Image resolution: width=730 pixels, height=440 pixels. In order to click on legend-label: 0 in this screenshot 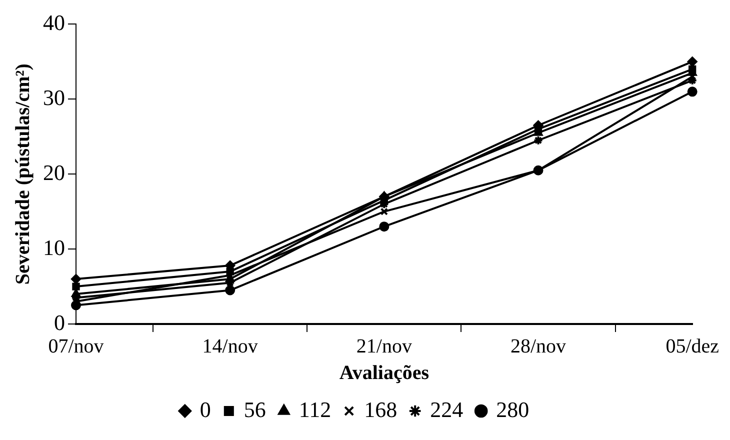, I will do `click(205, 409)`.